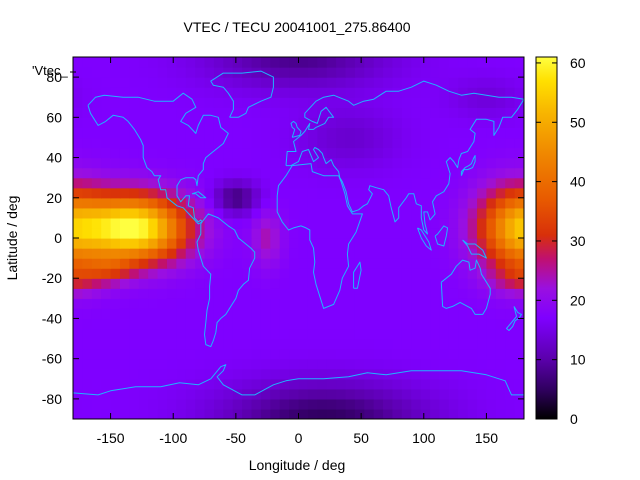 The image size is (640, 480). Describe the element at coordinates (111, 438) in the screenshot. I see `x-tick-label: -150` at that location.